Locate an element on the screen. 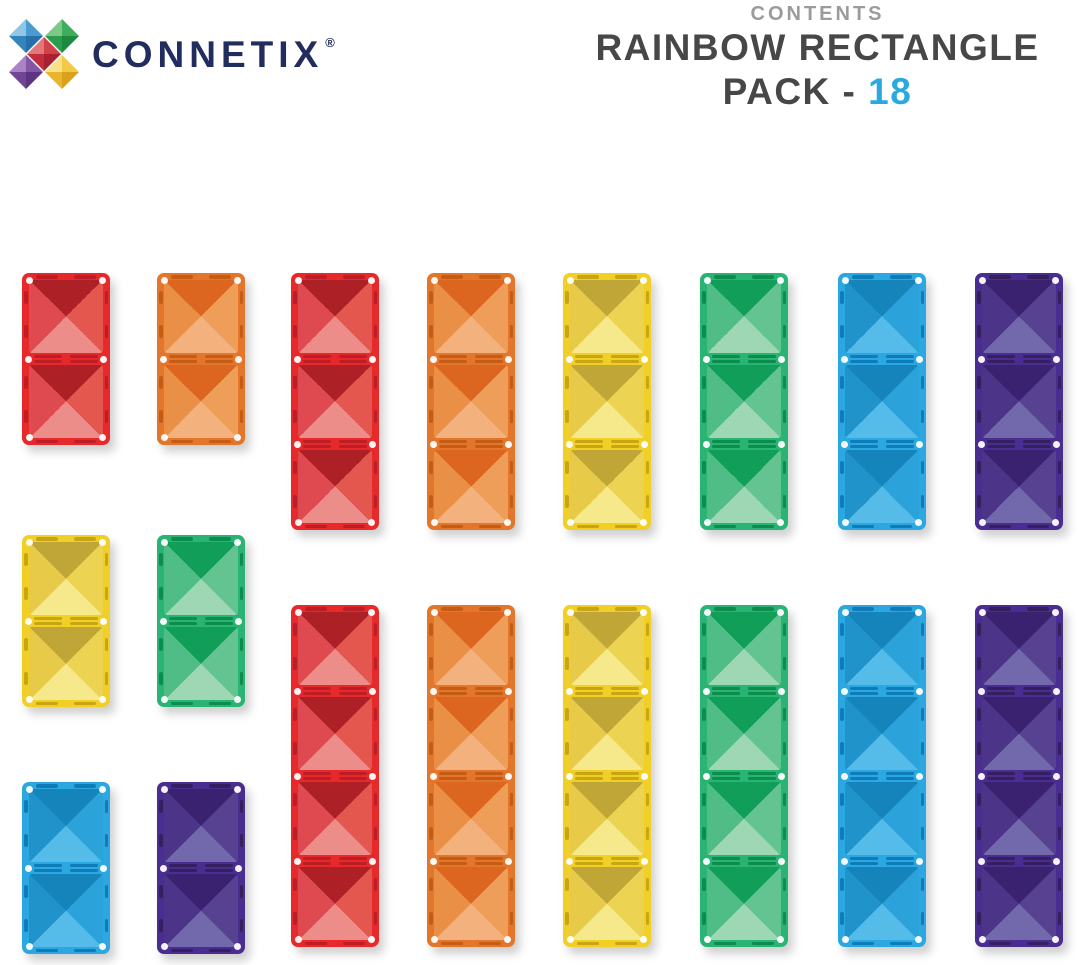  purple-diamond-facet is located at coordinates (17, 63).